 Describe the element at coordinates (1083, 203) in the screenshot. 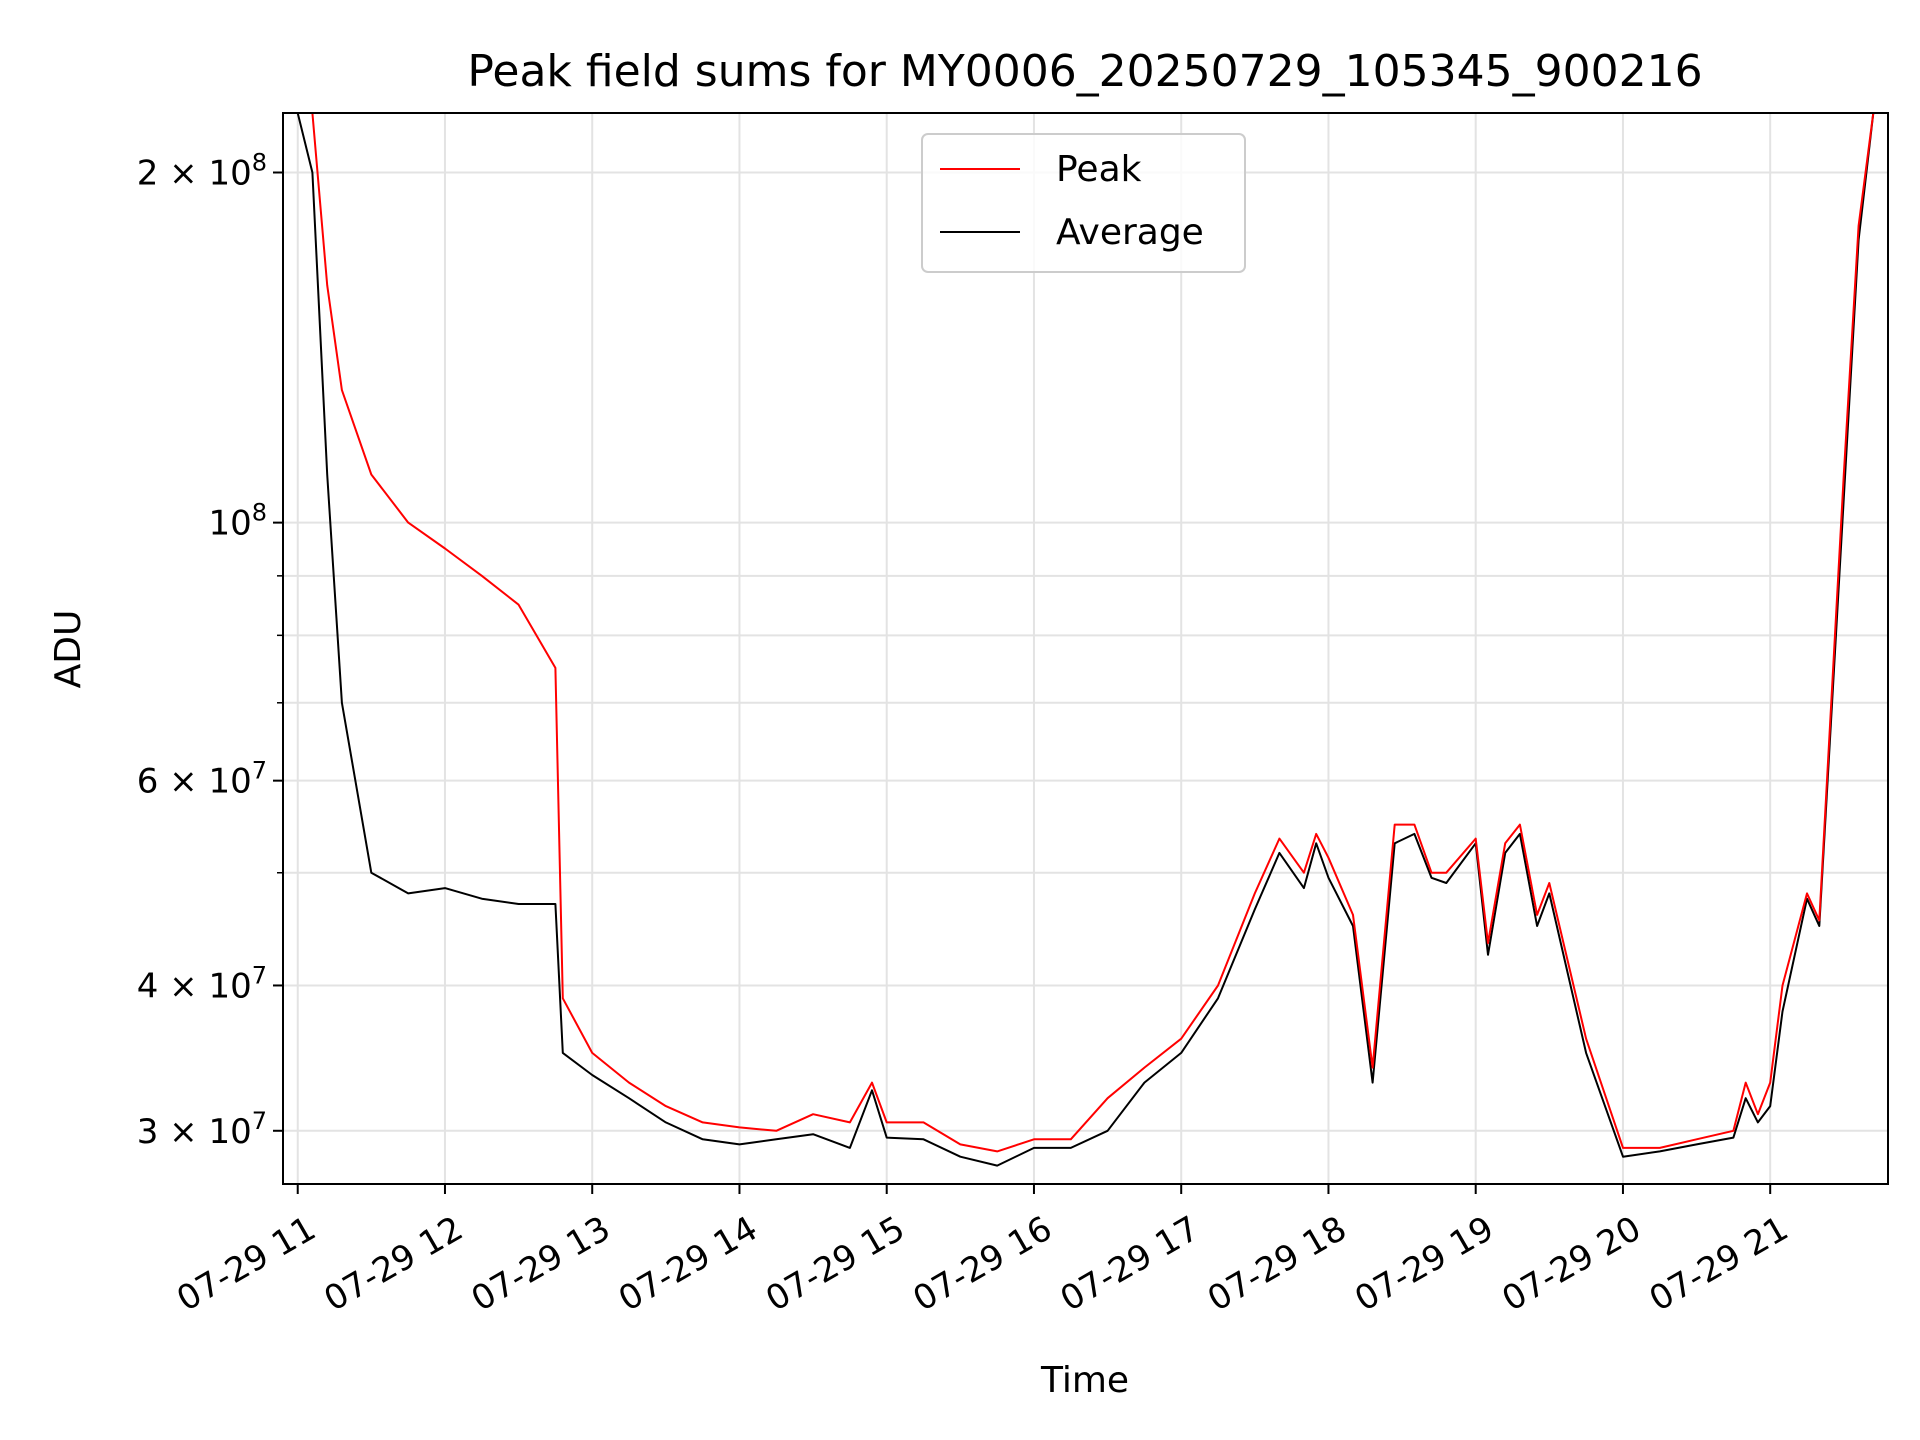

I see `legend: Peak Average` at that location.